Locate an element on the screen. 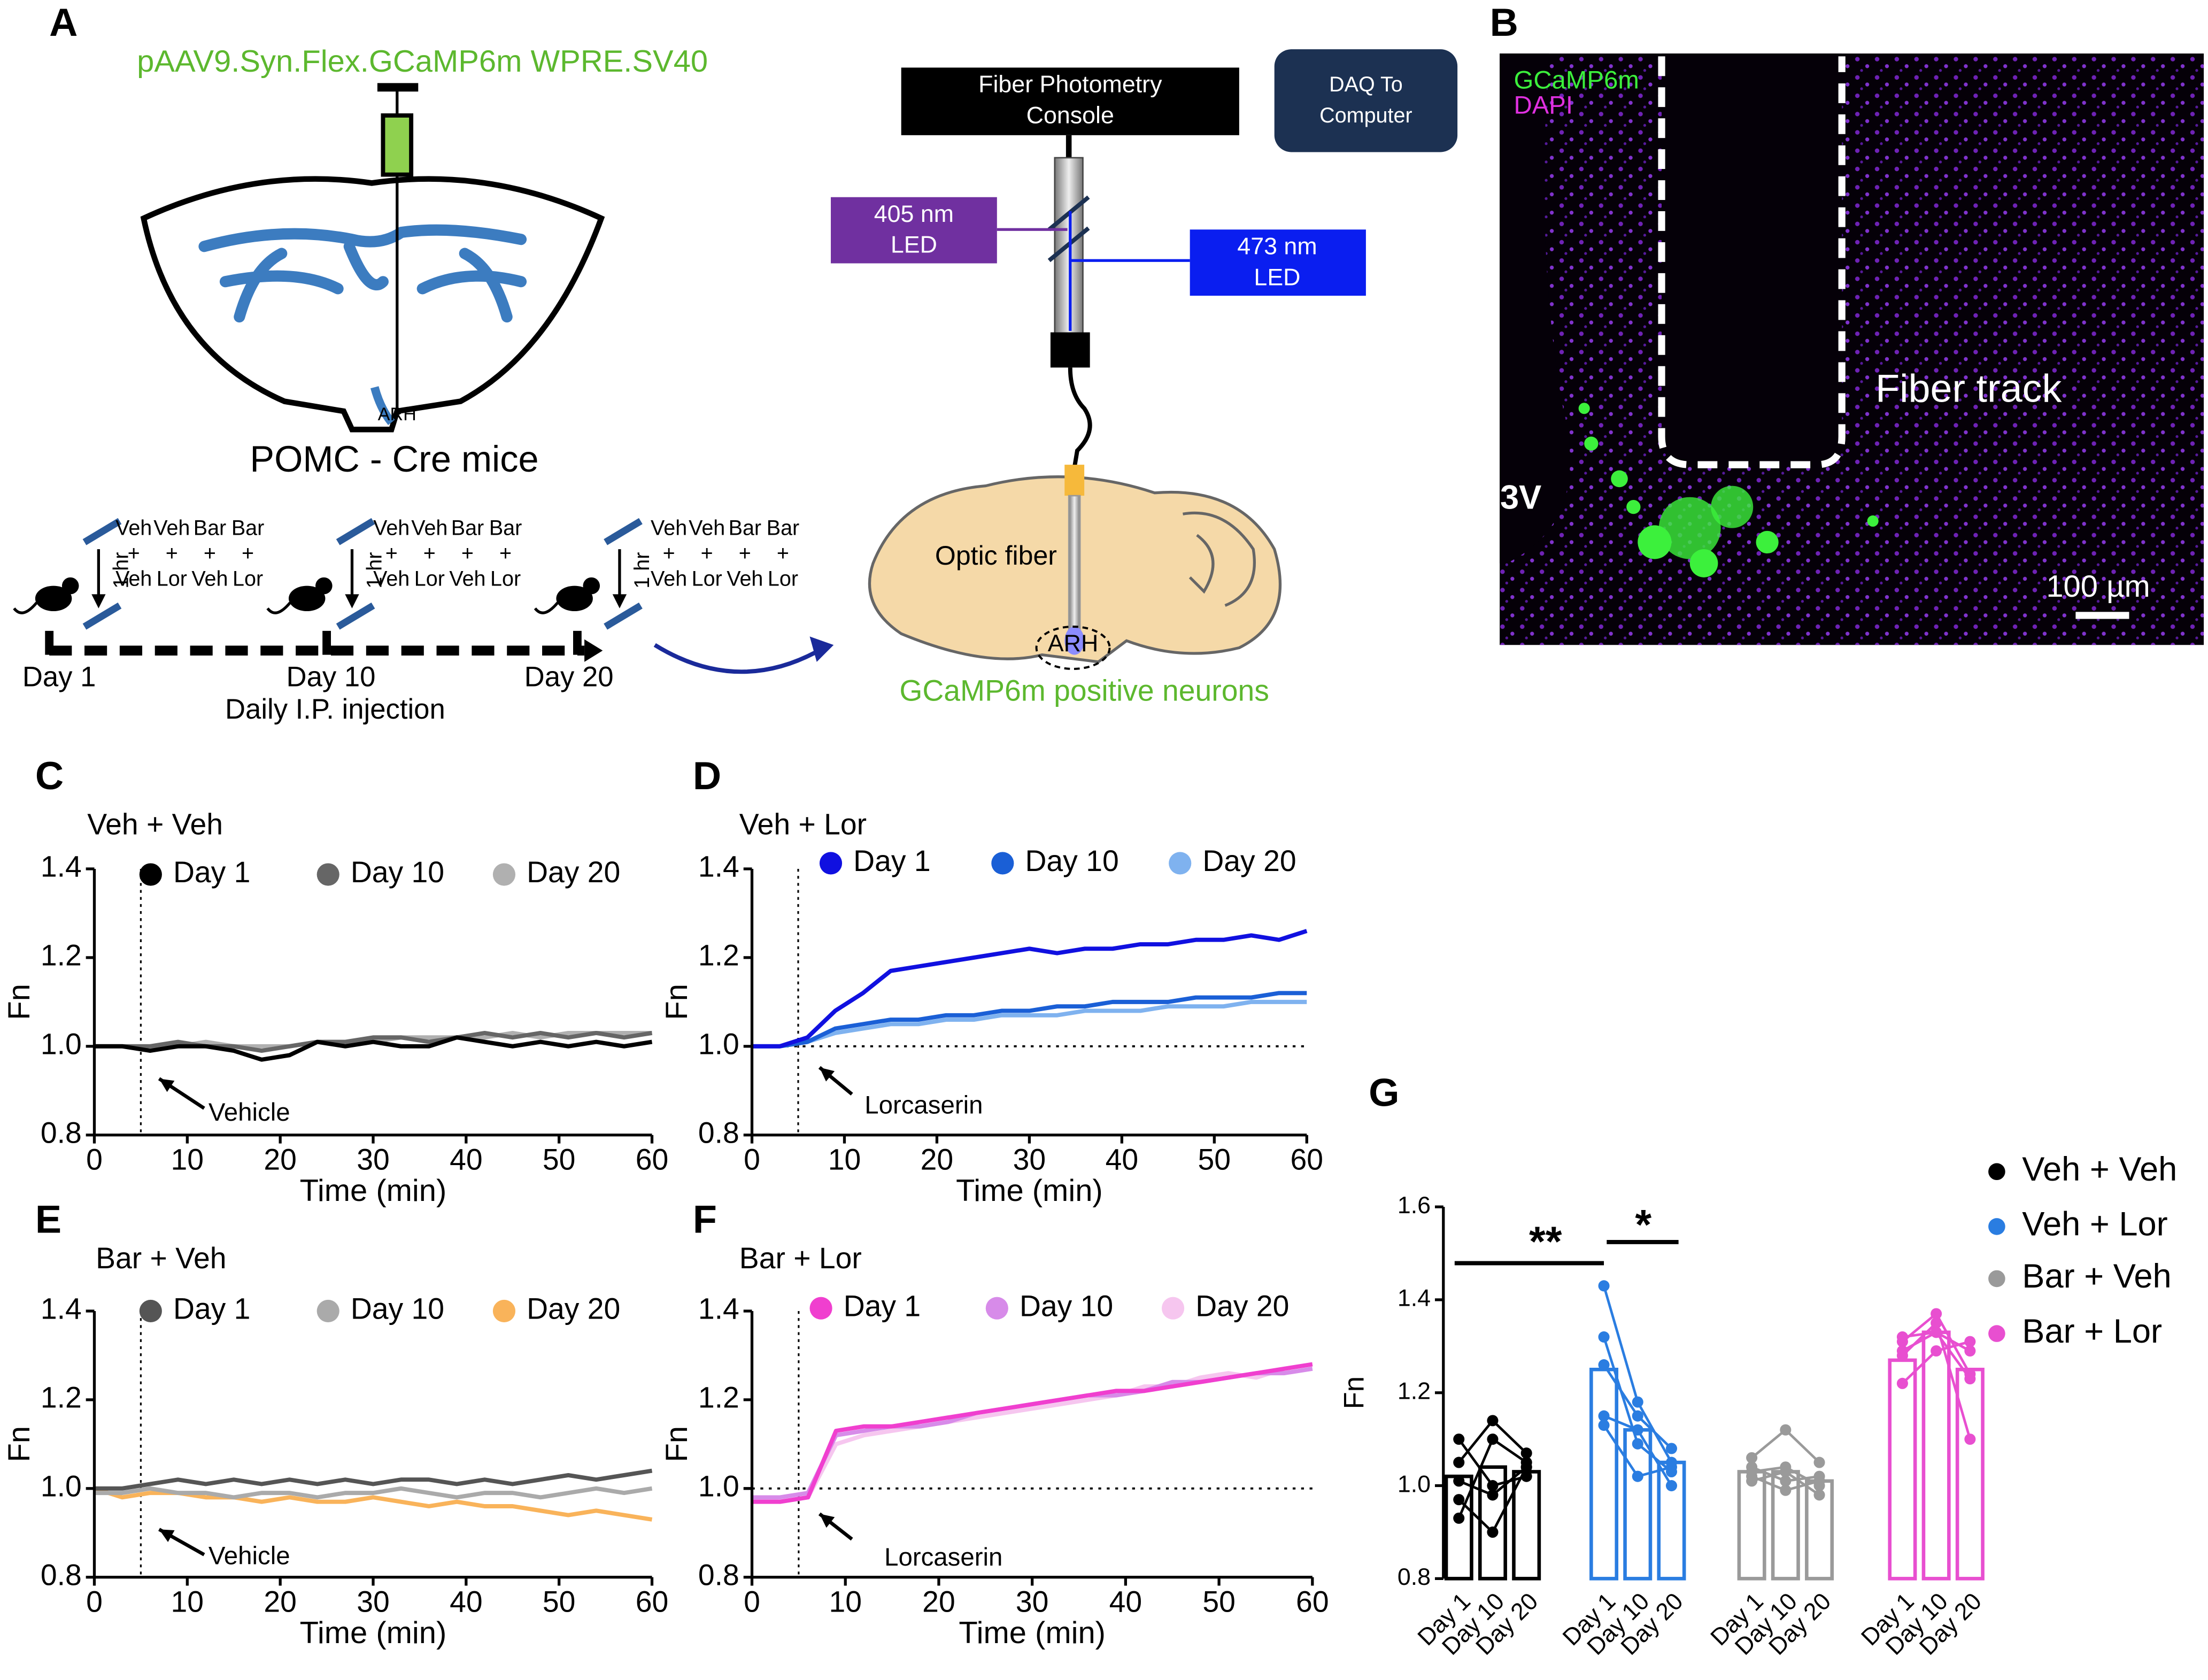 The height and width of the screenshot is (1680, 2208). daq-label: DAQ To is located at coordinates (1366, 84).